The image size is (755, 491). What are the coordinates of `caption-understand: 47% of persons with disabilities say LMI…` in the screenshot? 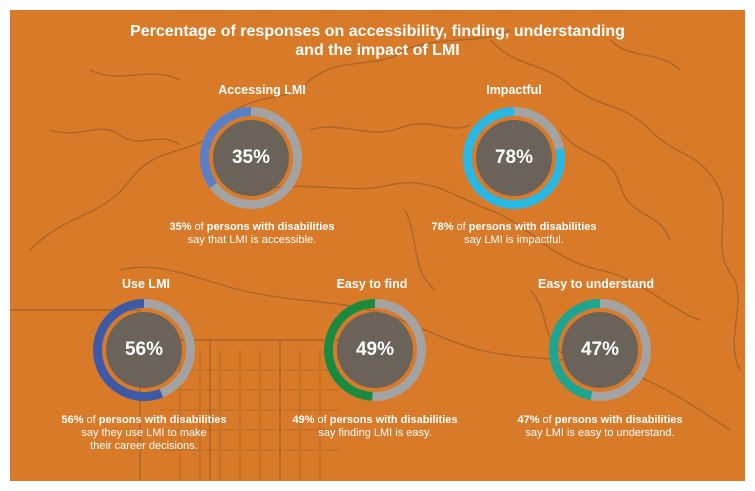 It's located at (600, 427).